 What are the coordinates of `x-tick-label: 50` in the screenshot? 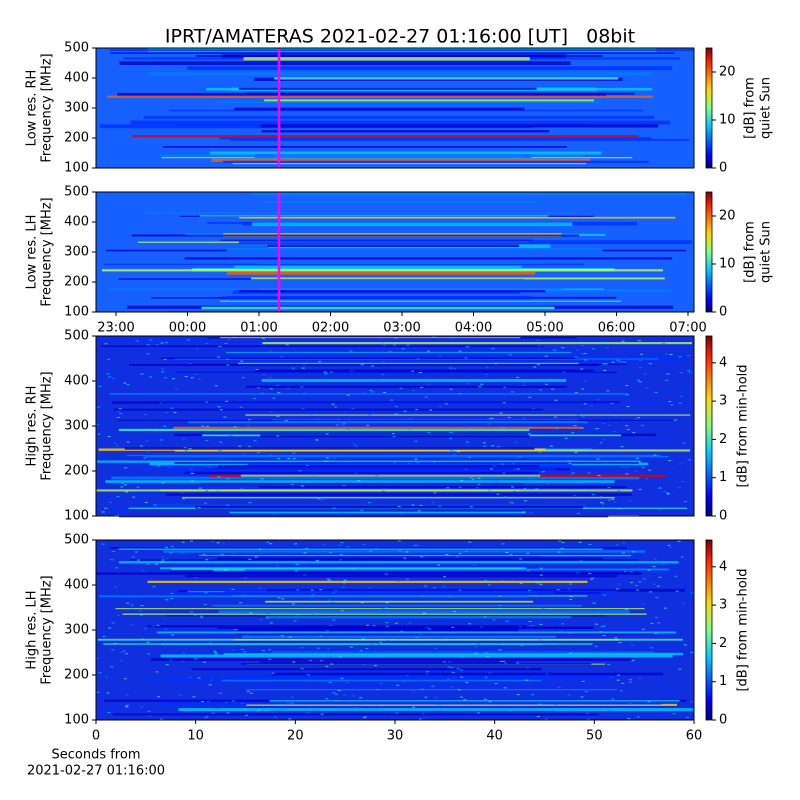 It's located at (594, 736).